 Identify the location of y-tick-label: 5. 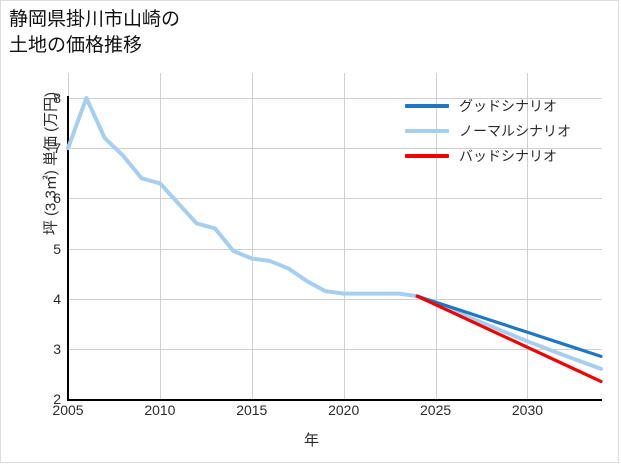
(57, 248).